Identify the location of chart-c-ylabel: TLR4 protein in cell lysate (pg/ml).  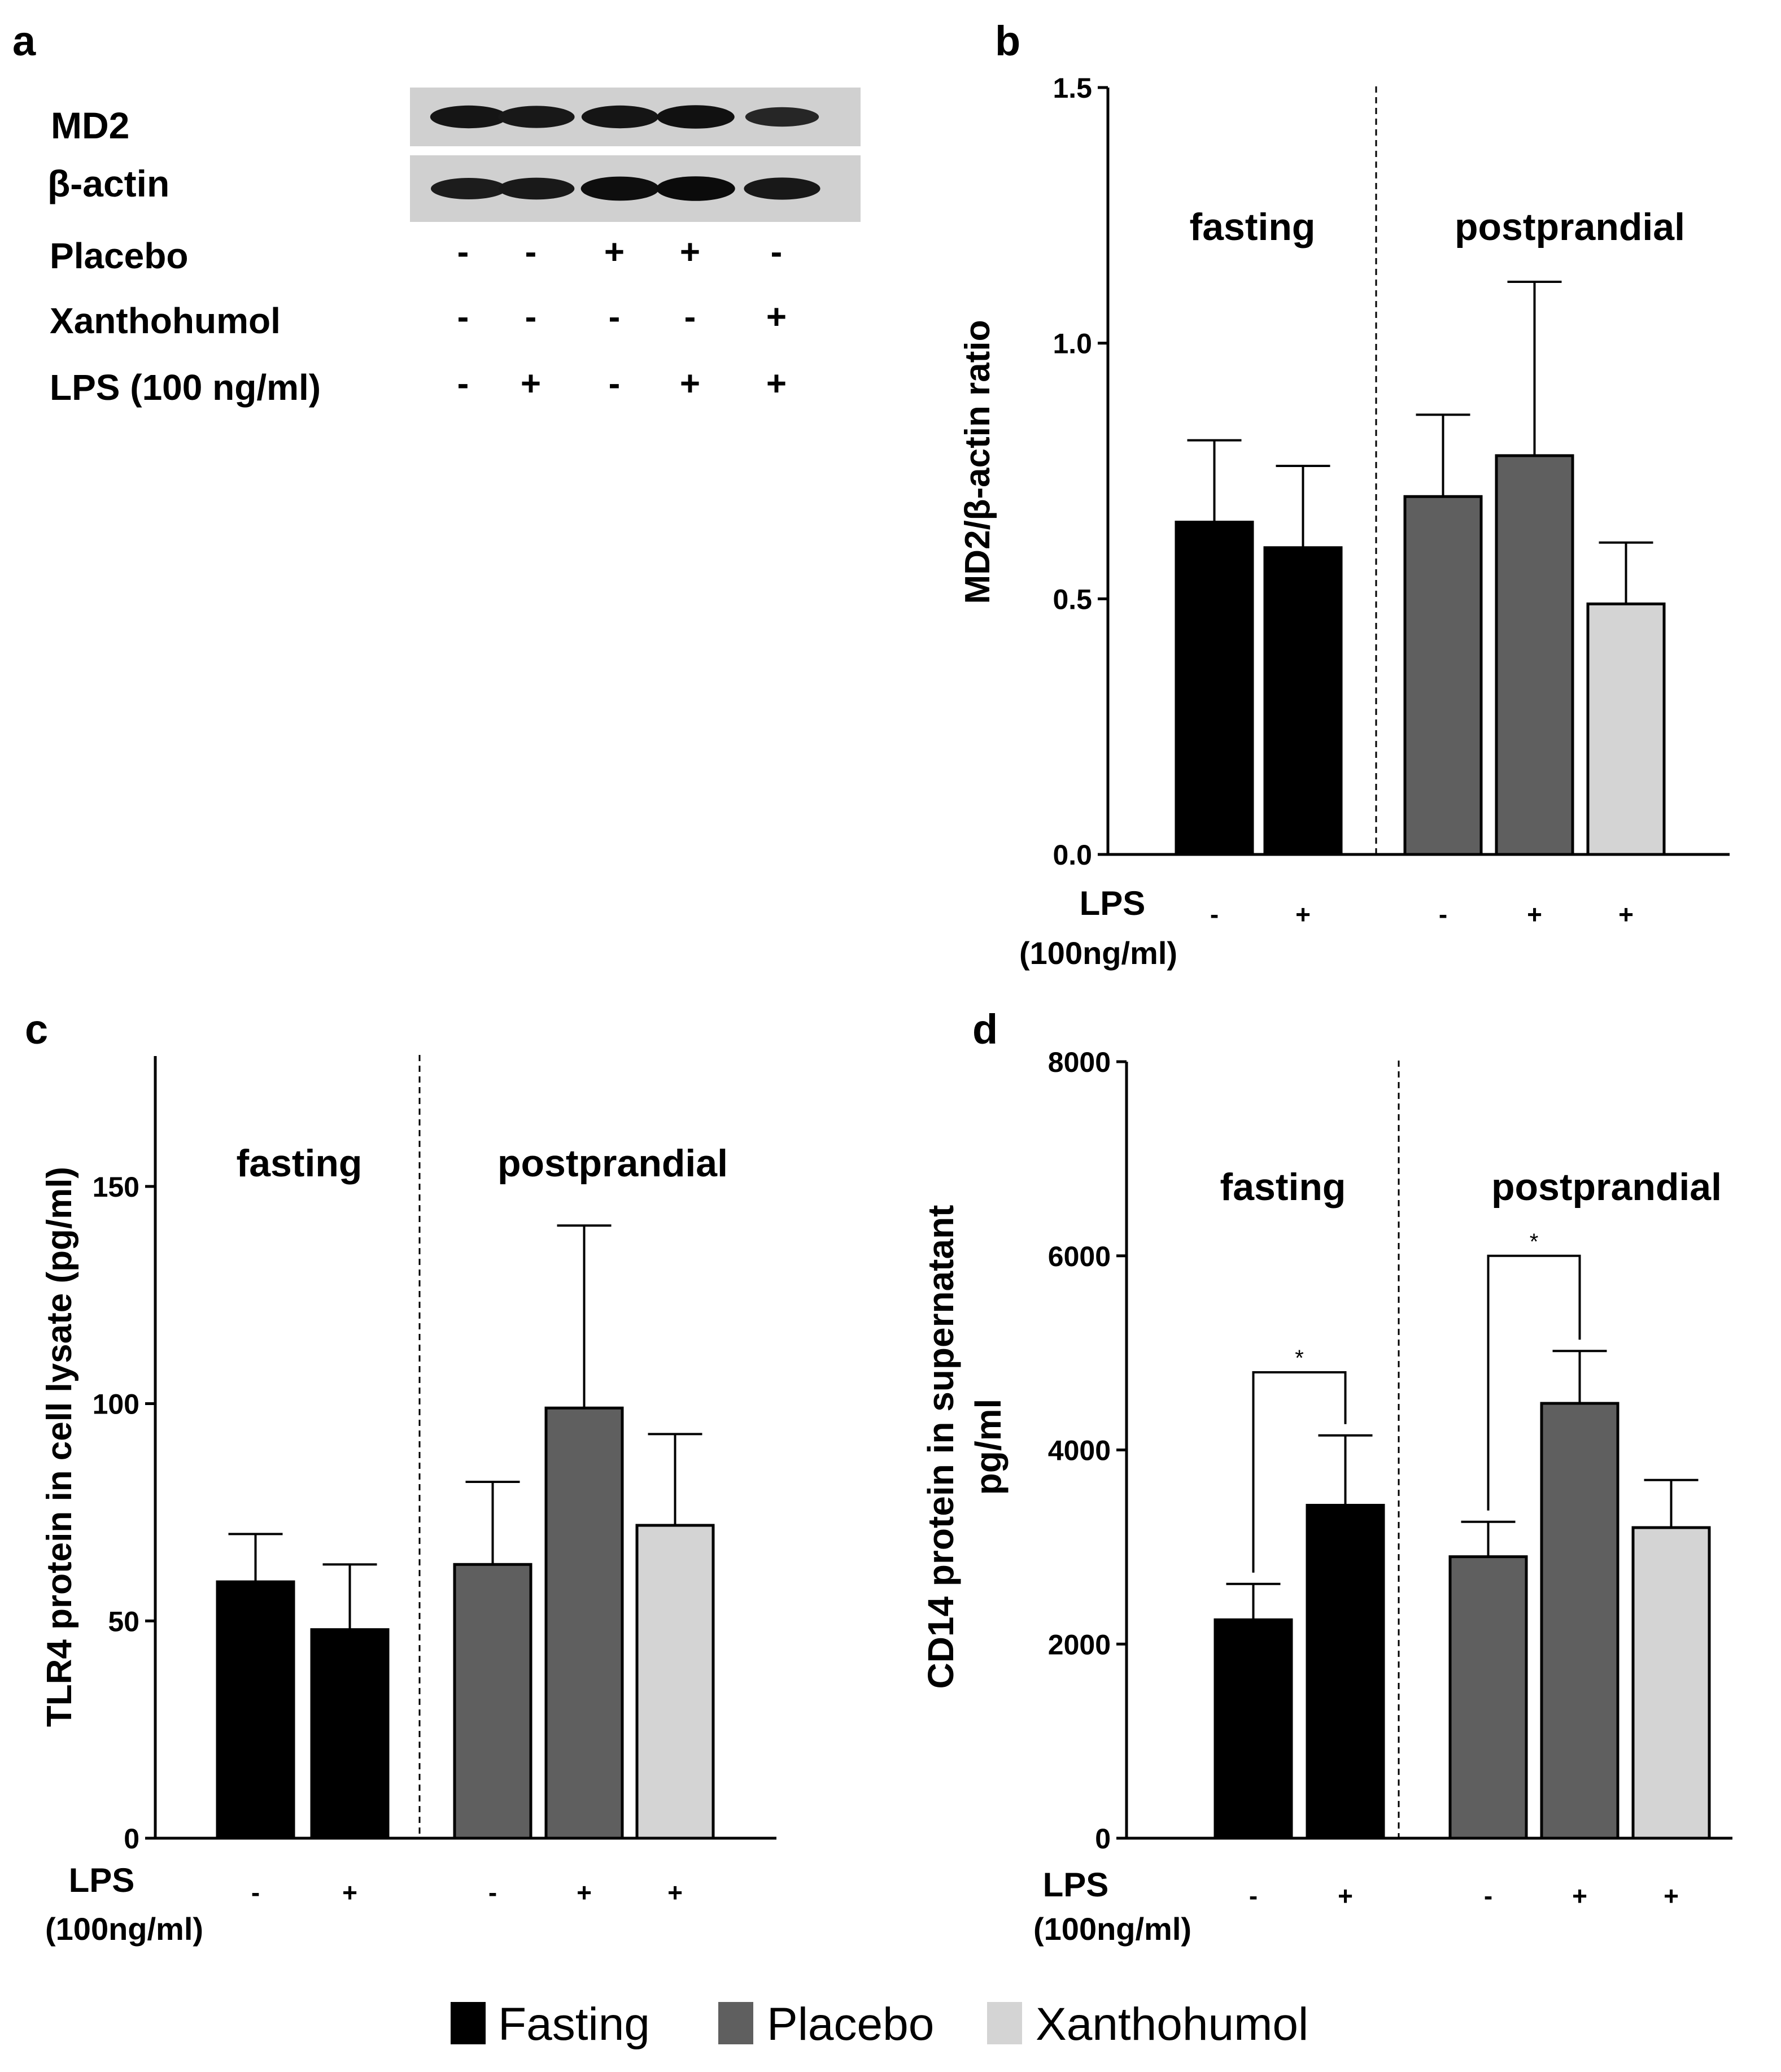
(60, 1447).